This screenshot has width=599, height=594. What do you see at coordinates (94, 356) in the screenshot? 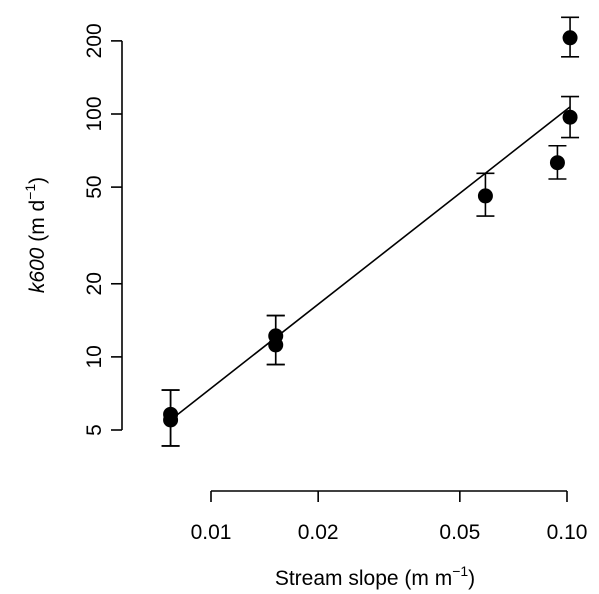
I see `y-tick-label: 10` at bounding box center [94, 356].